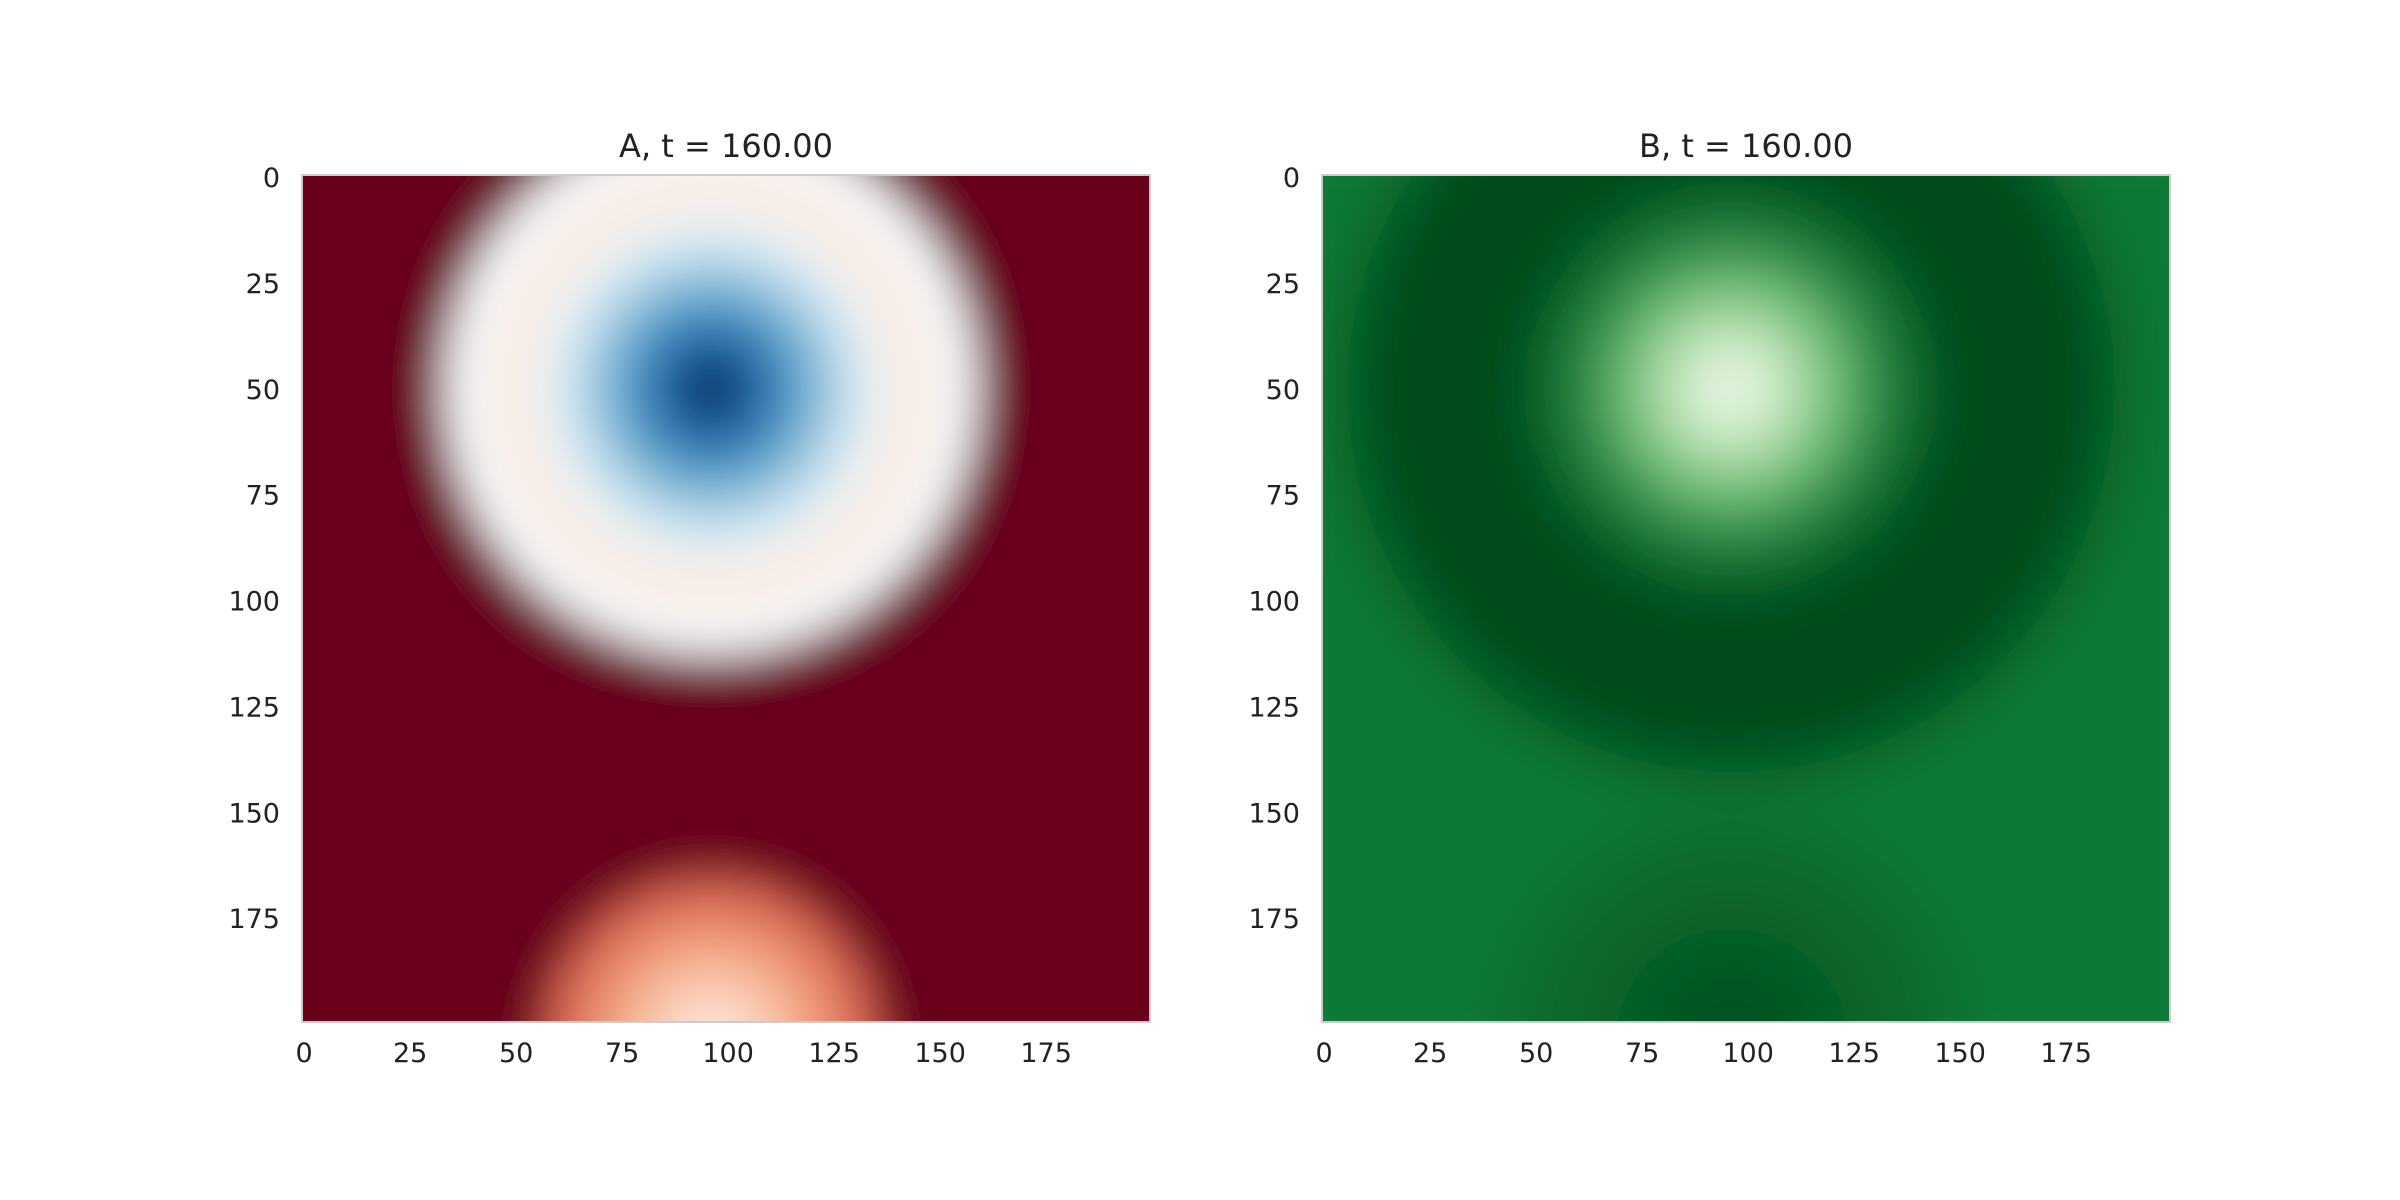 The width and height of the screenshot is (2400, 1200). Describe the element at coordinates (263, 496) in the screenshot. I see `panel-a-y-tick-label: 75` at that location.